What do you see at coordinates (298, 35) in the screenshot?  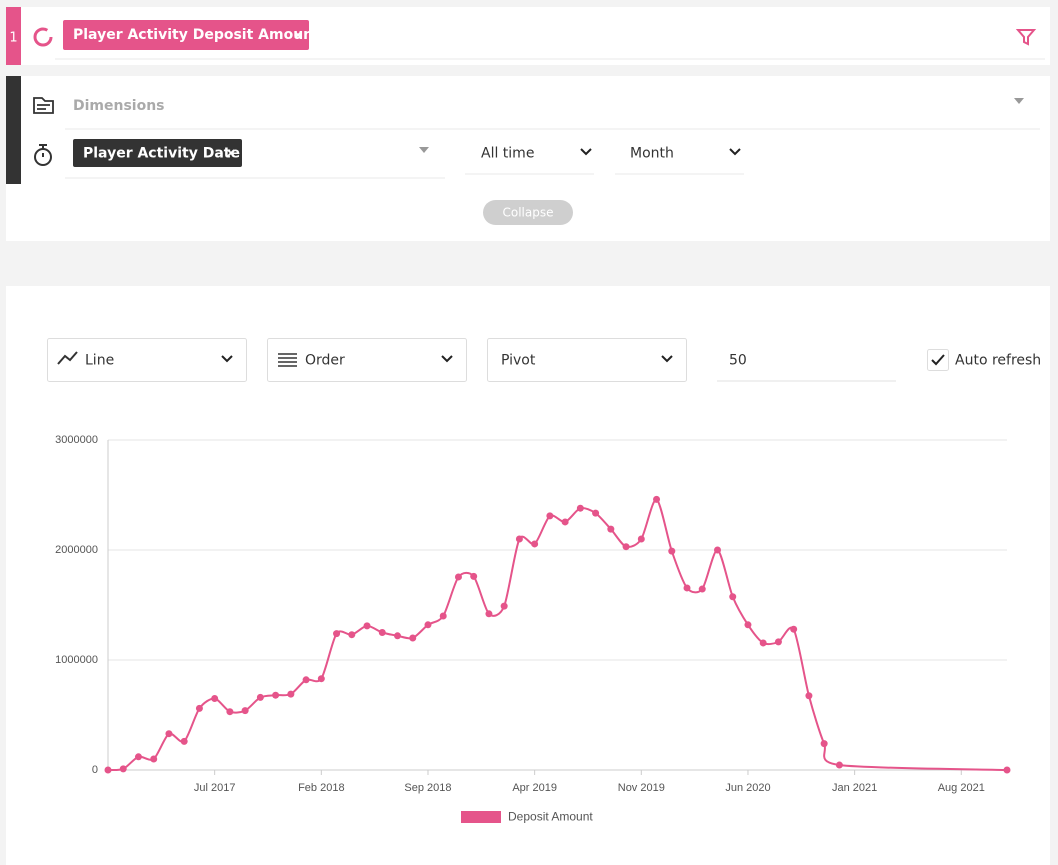 I see `measure-remove` at bounding box center [298, 35].